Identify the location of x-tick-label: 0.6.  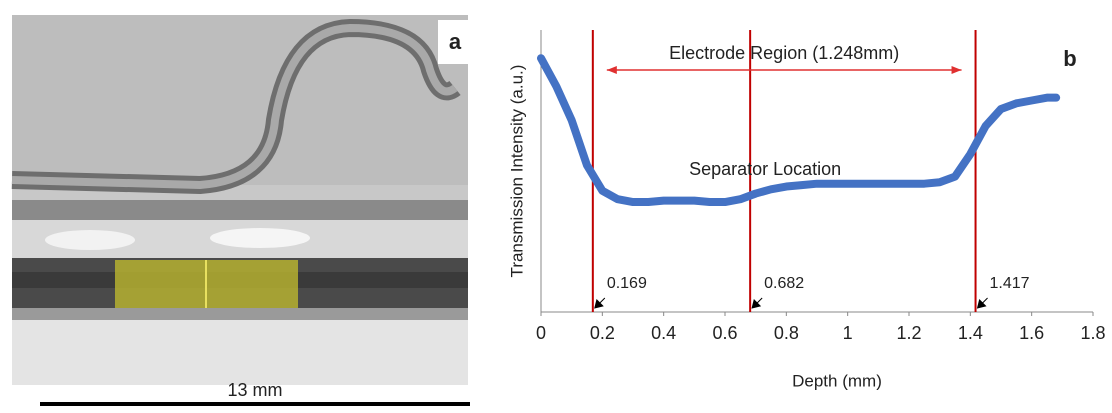
(724, 333).